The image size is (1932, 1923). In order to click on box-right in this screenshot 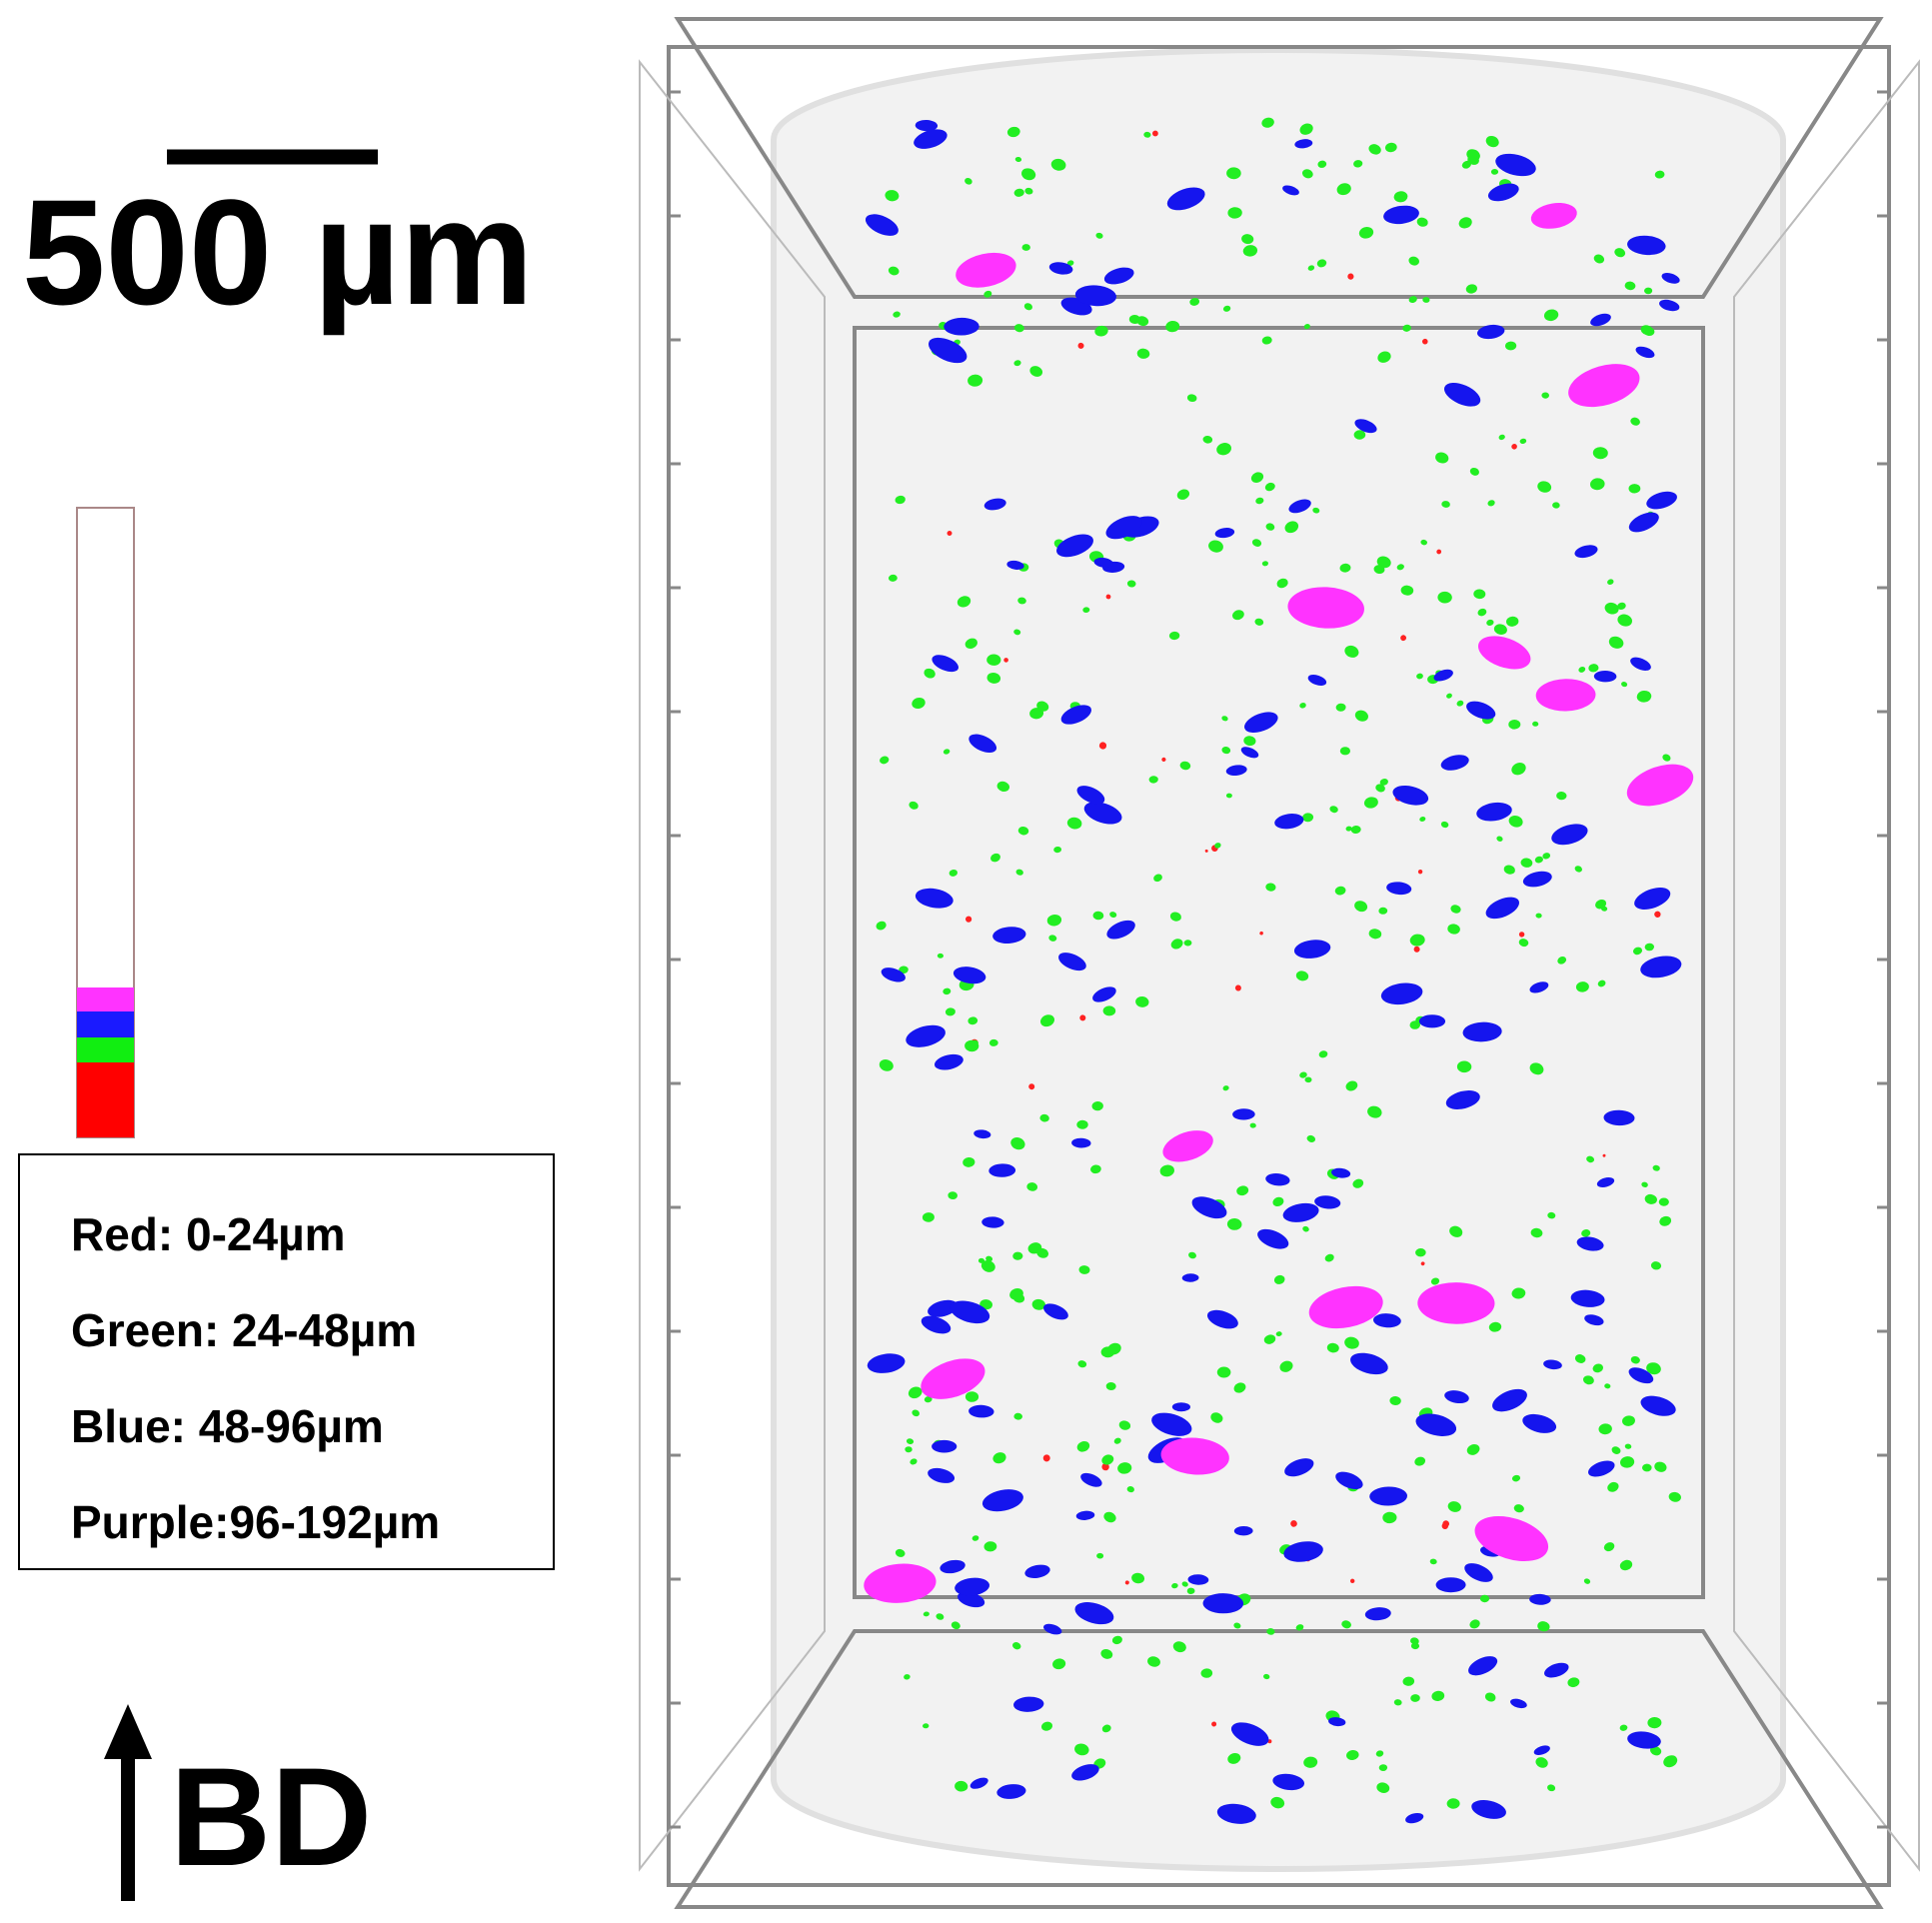, I will do `click(1826, 965)`.